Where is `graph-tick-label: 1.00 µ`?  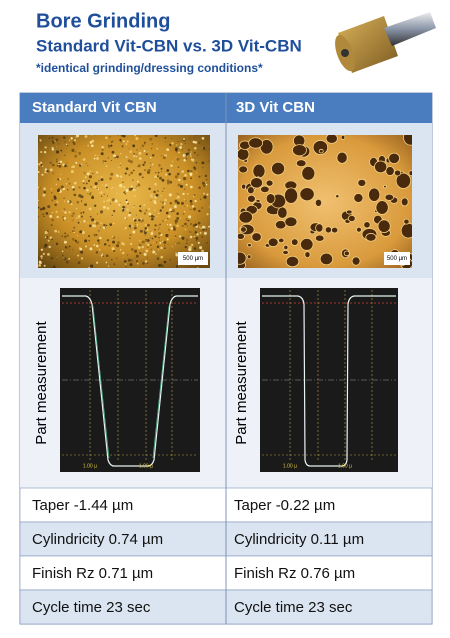
graph-tick-label: 1.00 µ is located at coordinates (90, 466).